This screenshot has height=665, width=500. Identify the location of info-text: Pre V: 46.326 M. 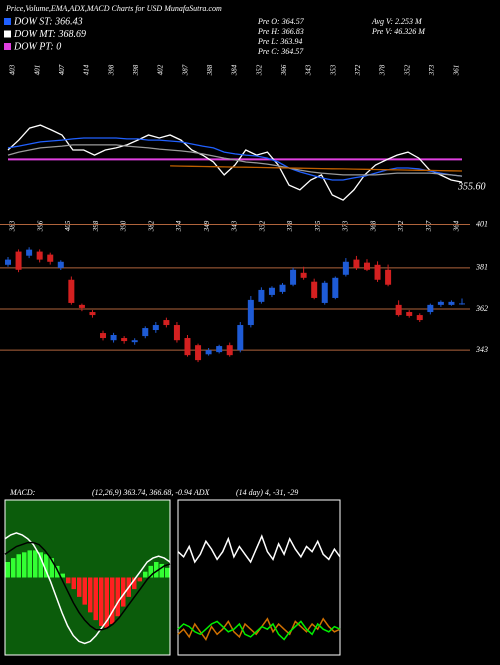
(398, 31).